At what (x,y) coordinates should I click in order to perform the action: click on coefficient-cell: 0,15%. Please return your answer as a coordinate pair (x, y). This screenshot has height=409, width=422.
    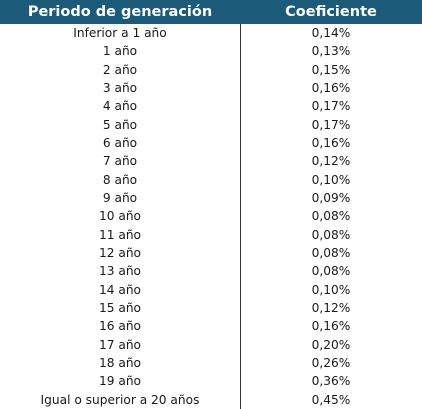
    Looking at the image, I should click on (331, 69).